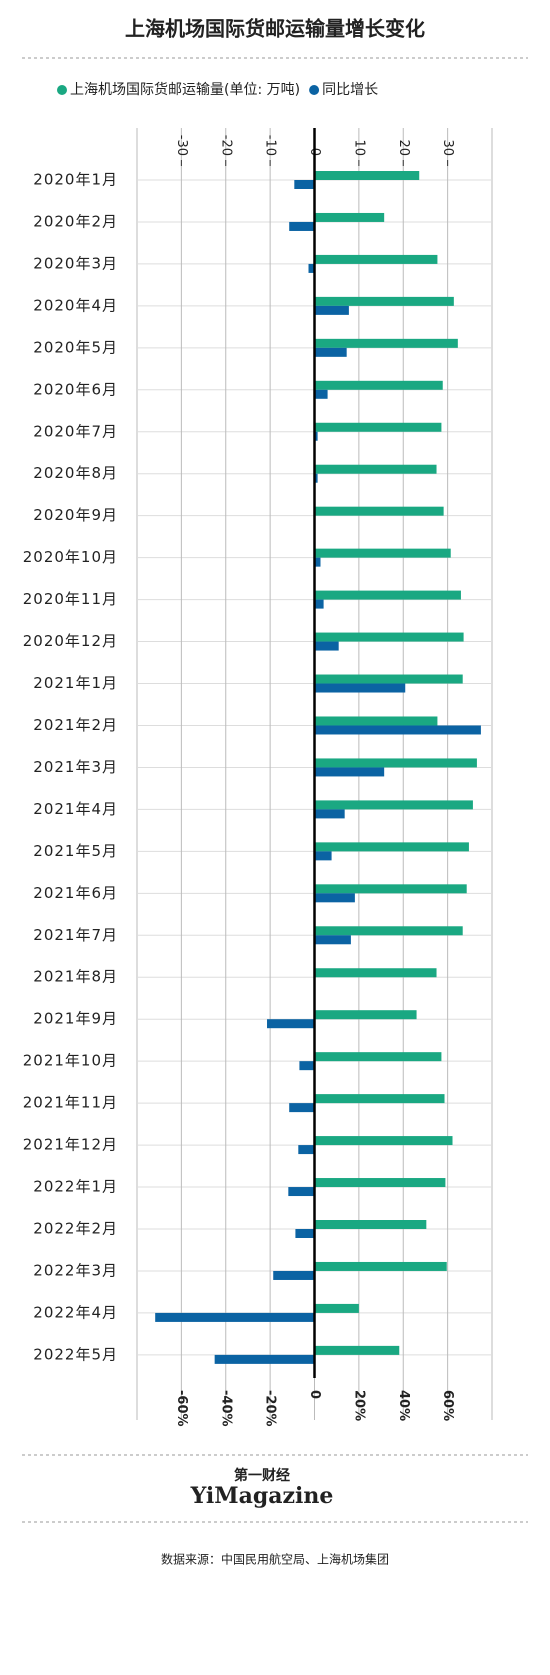 The height and width of the screenshot is (1675, 550). I want to click on y-tick-label: 2021年6月, so click(75, 893).